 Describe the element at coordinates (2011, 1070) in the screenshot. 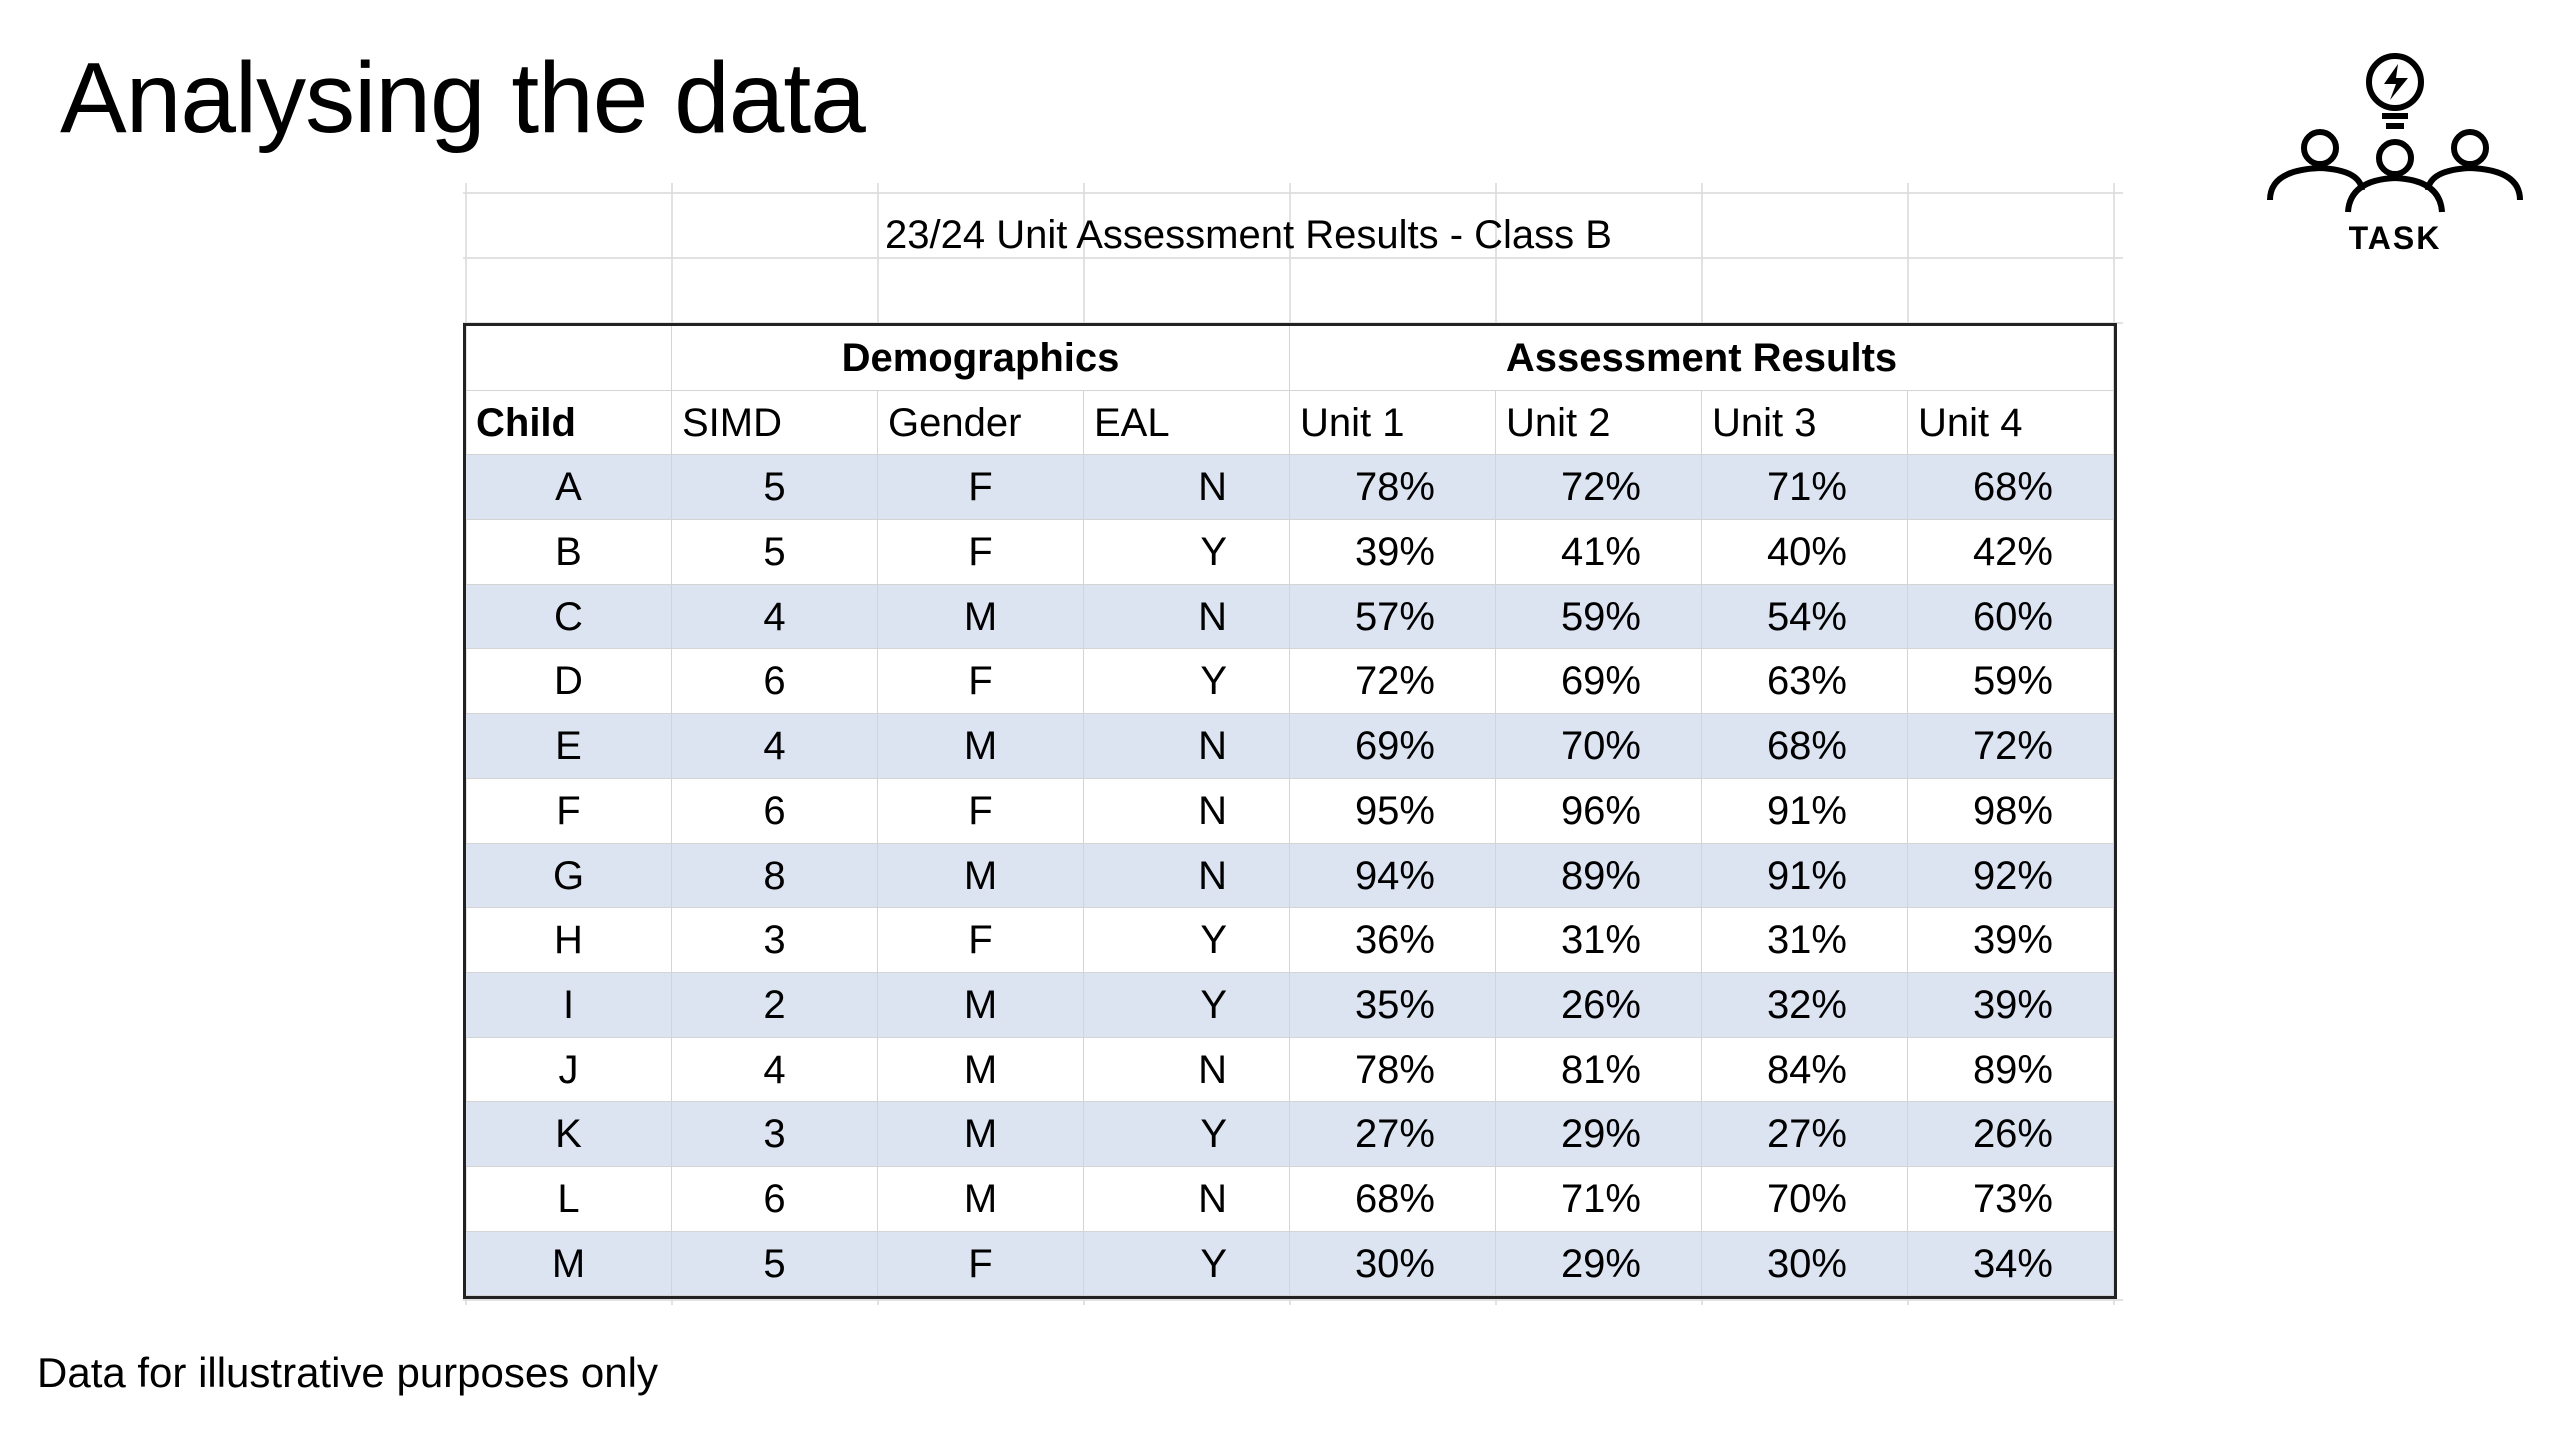

I see `cell-unit-4: 89%` at that location.